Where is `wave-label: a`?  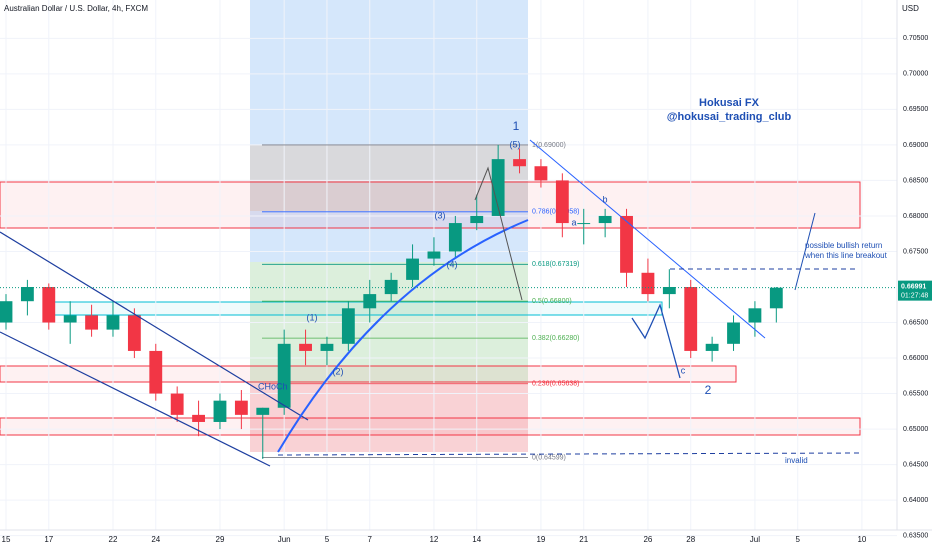
wave-label: a is located at coordinates (573, 222).